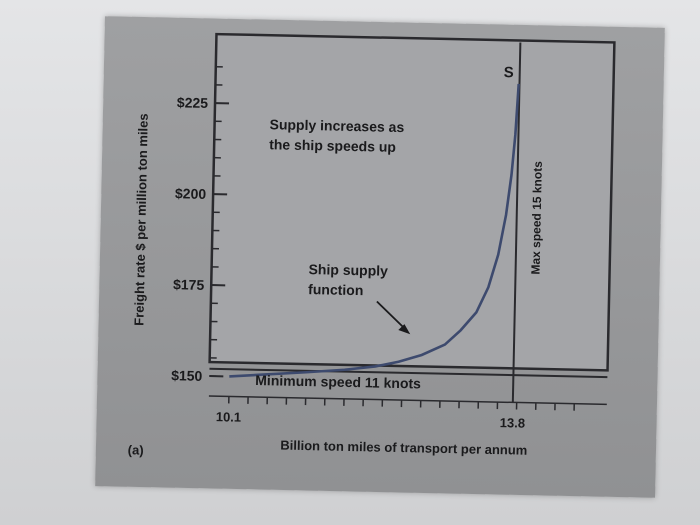  I want to click on x-axis-title: Billion ton miles of transport per annum, so click(403, 448).